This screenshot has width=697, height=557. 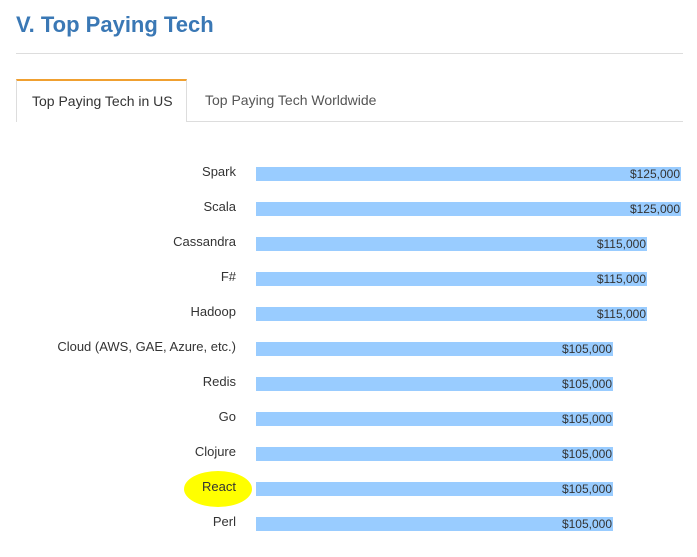 I want to click on tab-top-paying-tech-worldwide: Top Paying Tech Worldwide, so click(x=291, y=100).